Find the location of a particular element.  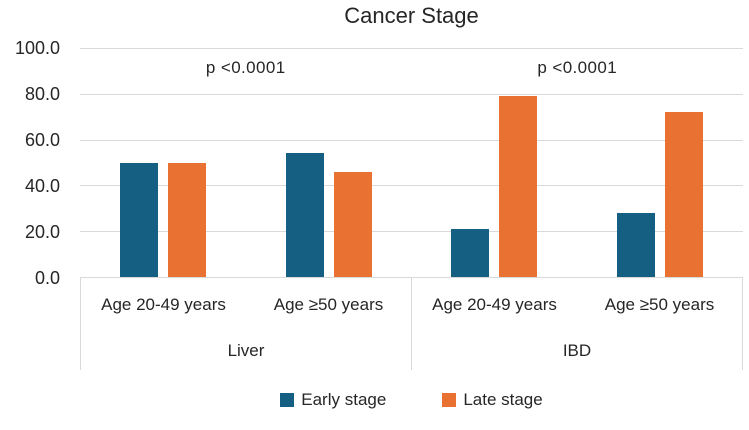

chart-title: Cancer Stage is located at coordinates (411, 15).